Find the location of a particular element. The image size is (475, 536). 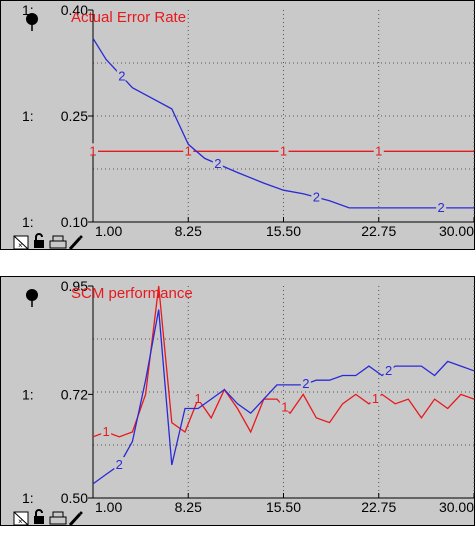

y-tick-label: 0.72 is located at coordinates (74, 394).